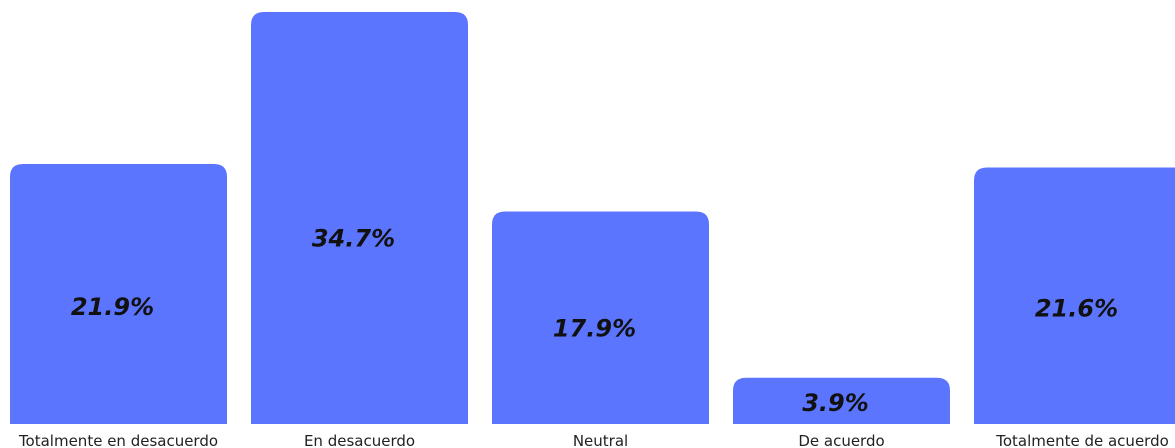 Image resolution: width=1175 pixels, height=448 pixels. Describe the element at coordinates (353, 239) in the screenshot. I see `data-label-2: 34.7%` at that location.